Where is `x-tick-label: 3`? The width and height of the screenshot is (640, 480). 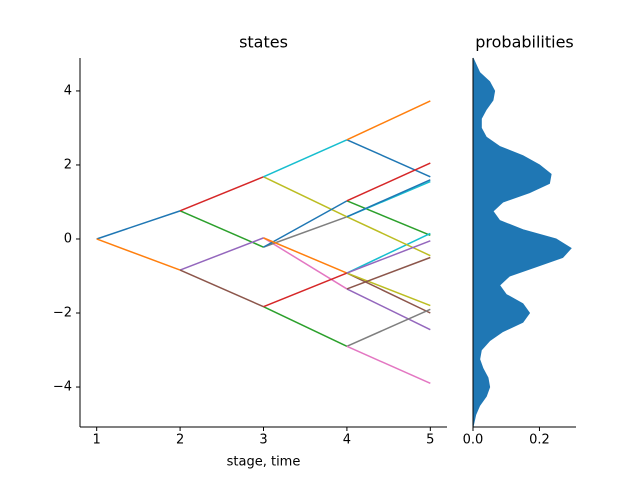
x-tick-label: 3 is located at coordinates (263, 440).